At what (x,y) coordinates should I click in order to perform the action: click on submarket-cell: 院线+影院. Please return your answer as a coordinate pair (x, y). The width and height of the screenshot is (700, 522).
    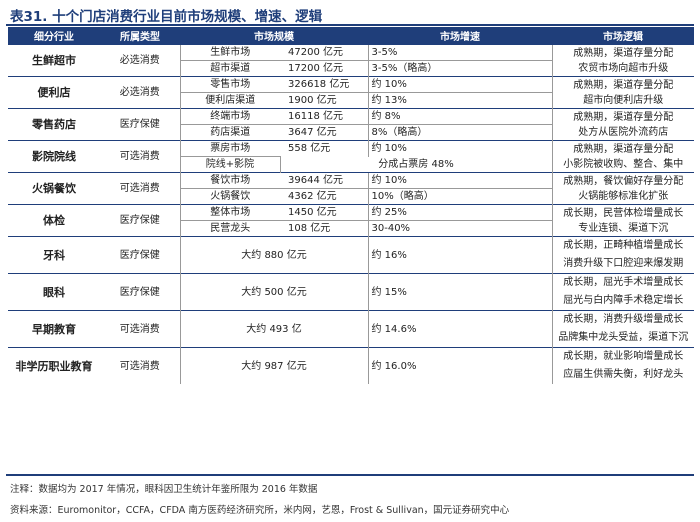
    Looking at the image, I should click on (229, 164).